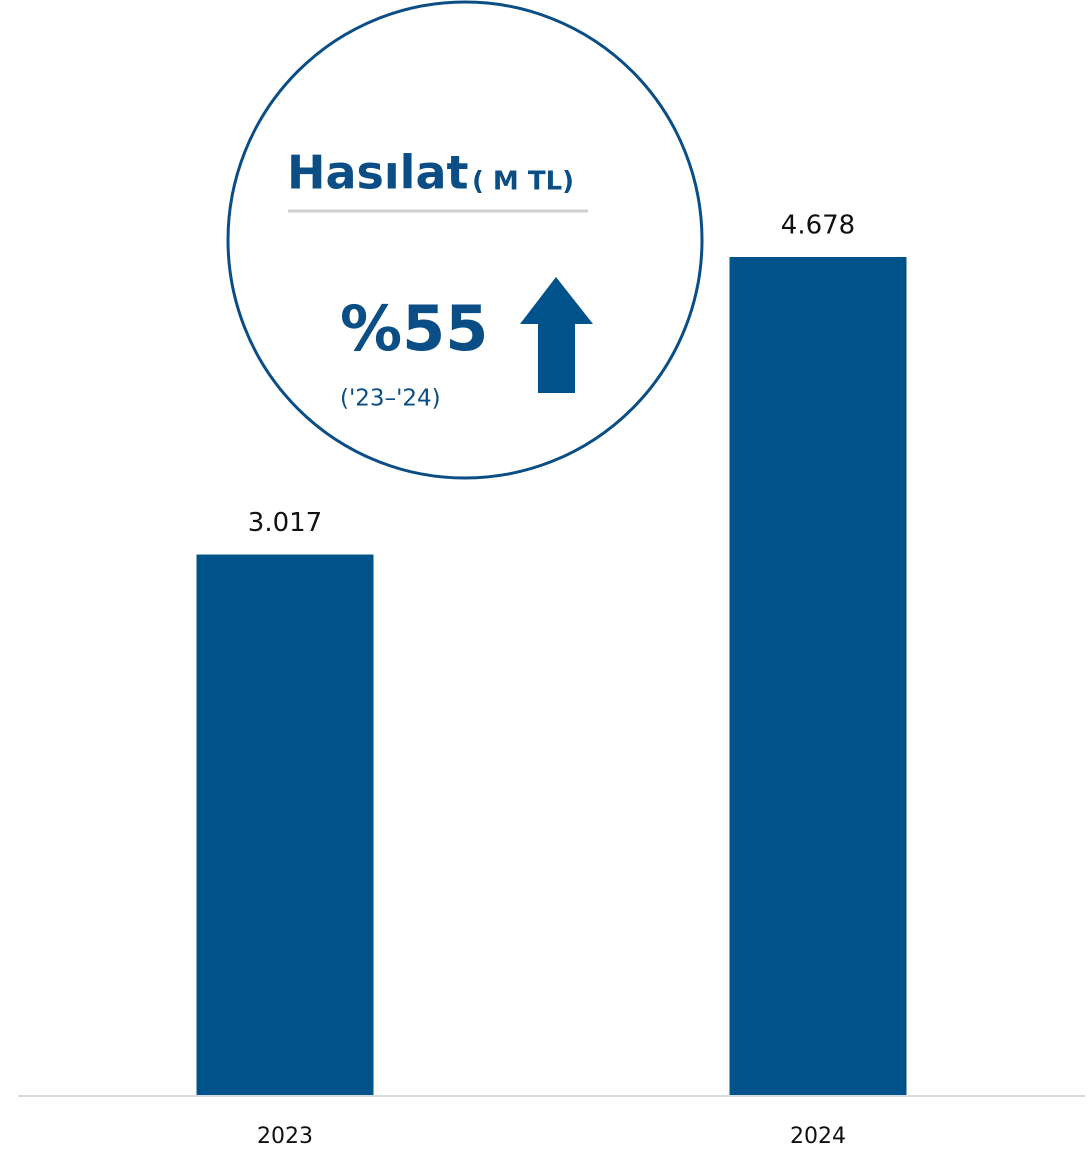 The height and width of the screenshot is (1150, 1091). I want to click on value-label: 3.017, so click(285, 523).